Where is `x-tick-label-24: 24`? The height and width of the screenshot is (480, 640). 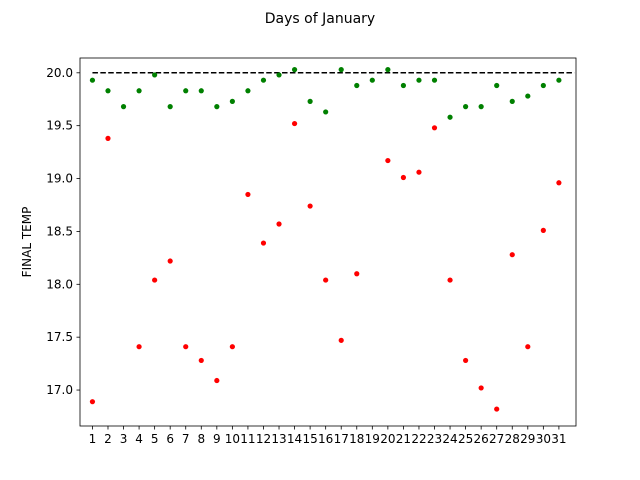 x-tick-label-24: 24 is located at coordinates (449, 439).